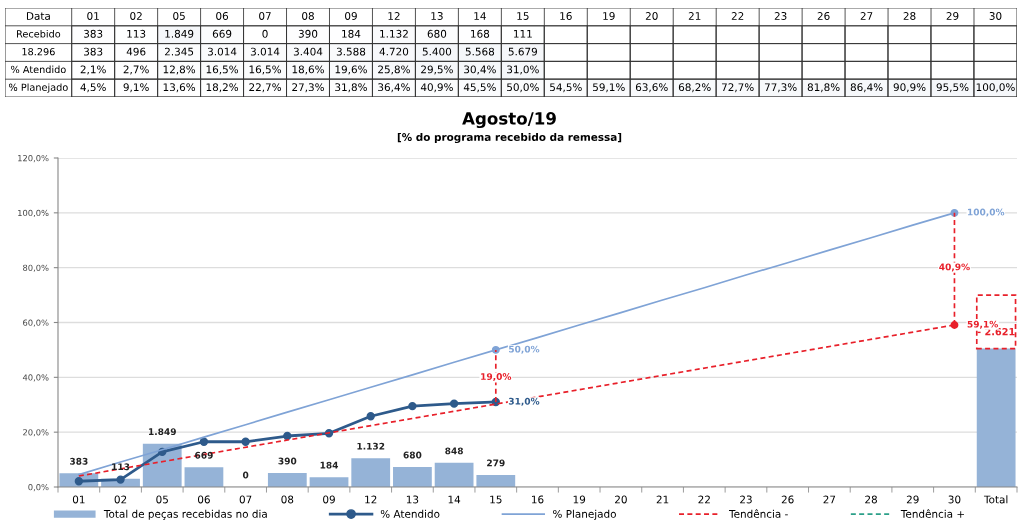 The image size is (1019, 524). Describe the element at coordinates (523, 70) in the screenshot. I see `data-label: 31,0%` at that location.